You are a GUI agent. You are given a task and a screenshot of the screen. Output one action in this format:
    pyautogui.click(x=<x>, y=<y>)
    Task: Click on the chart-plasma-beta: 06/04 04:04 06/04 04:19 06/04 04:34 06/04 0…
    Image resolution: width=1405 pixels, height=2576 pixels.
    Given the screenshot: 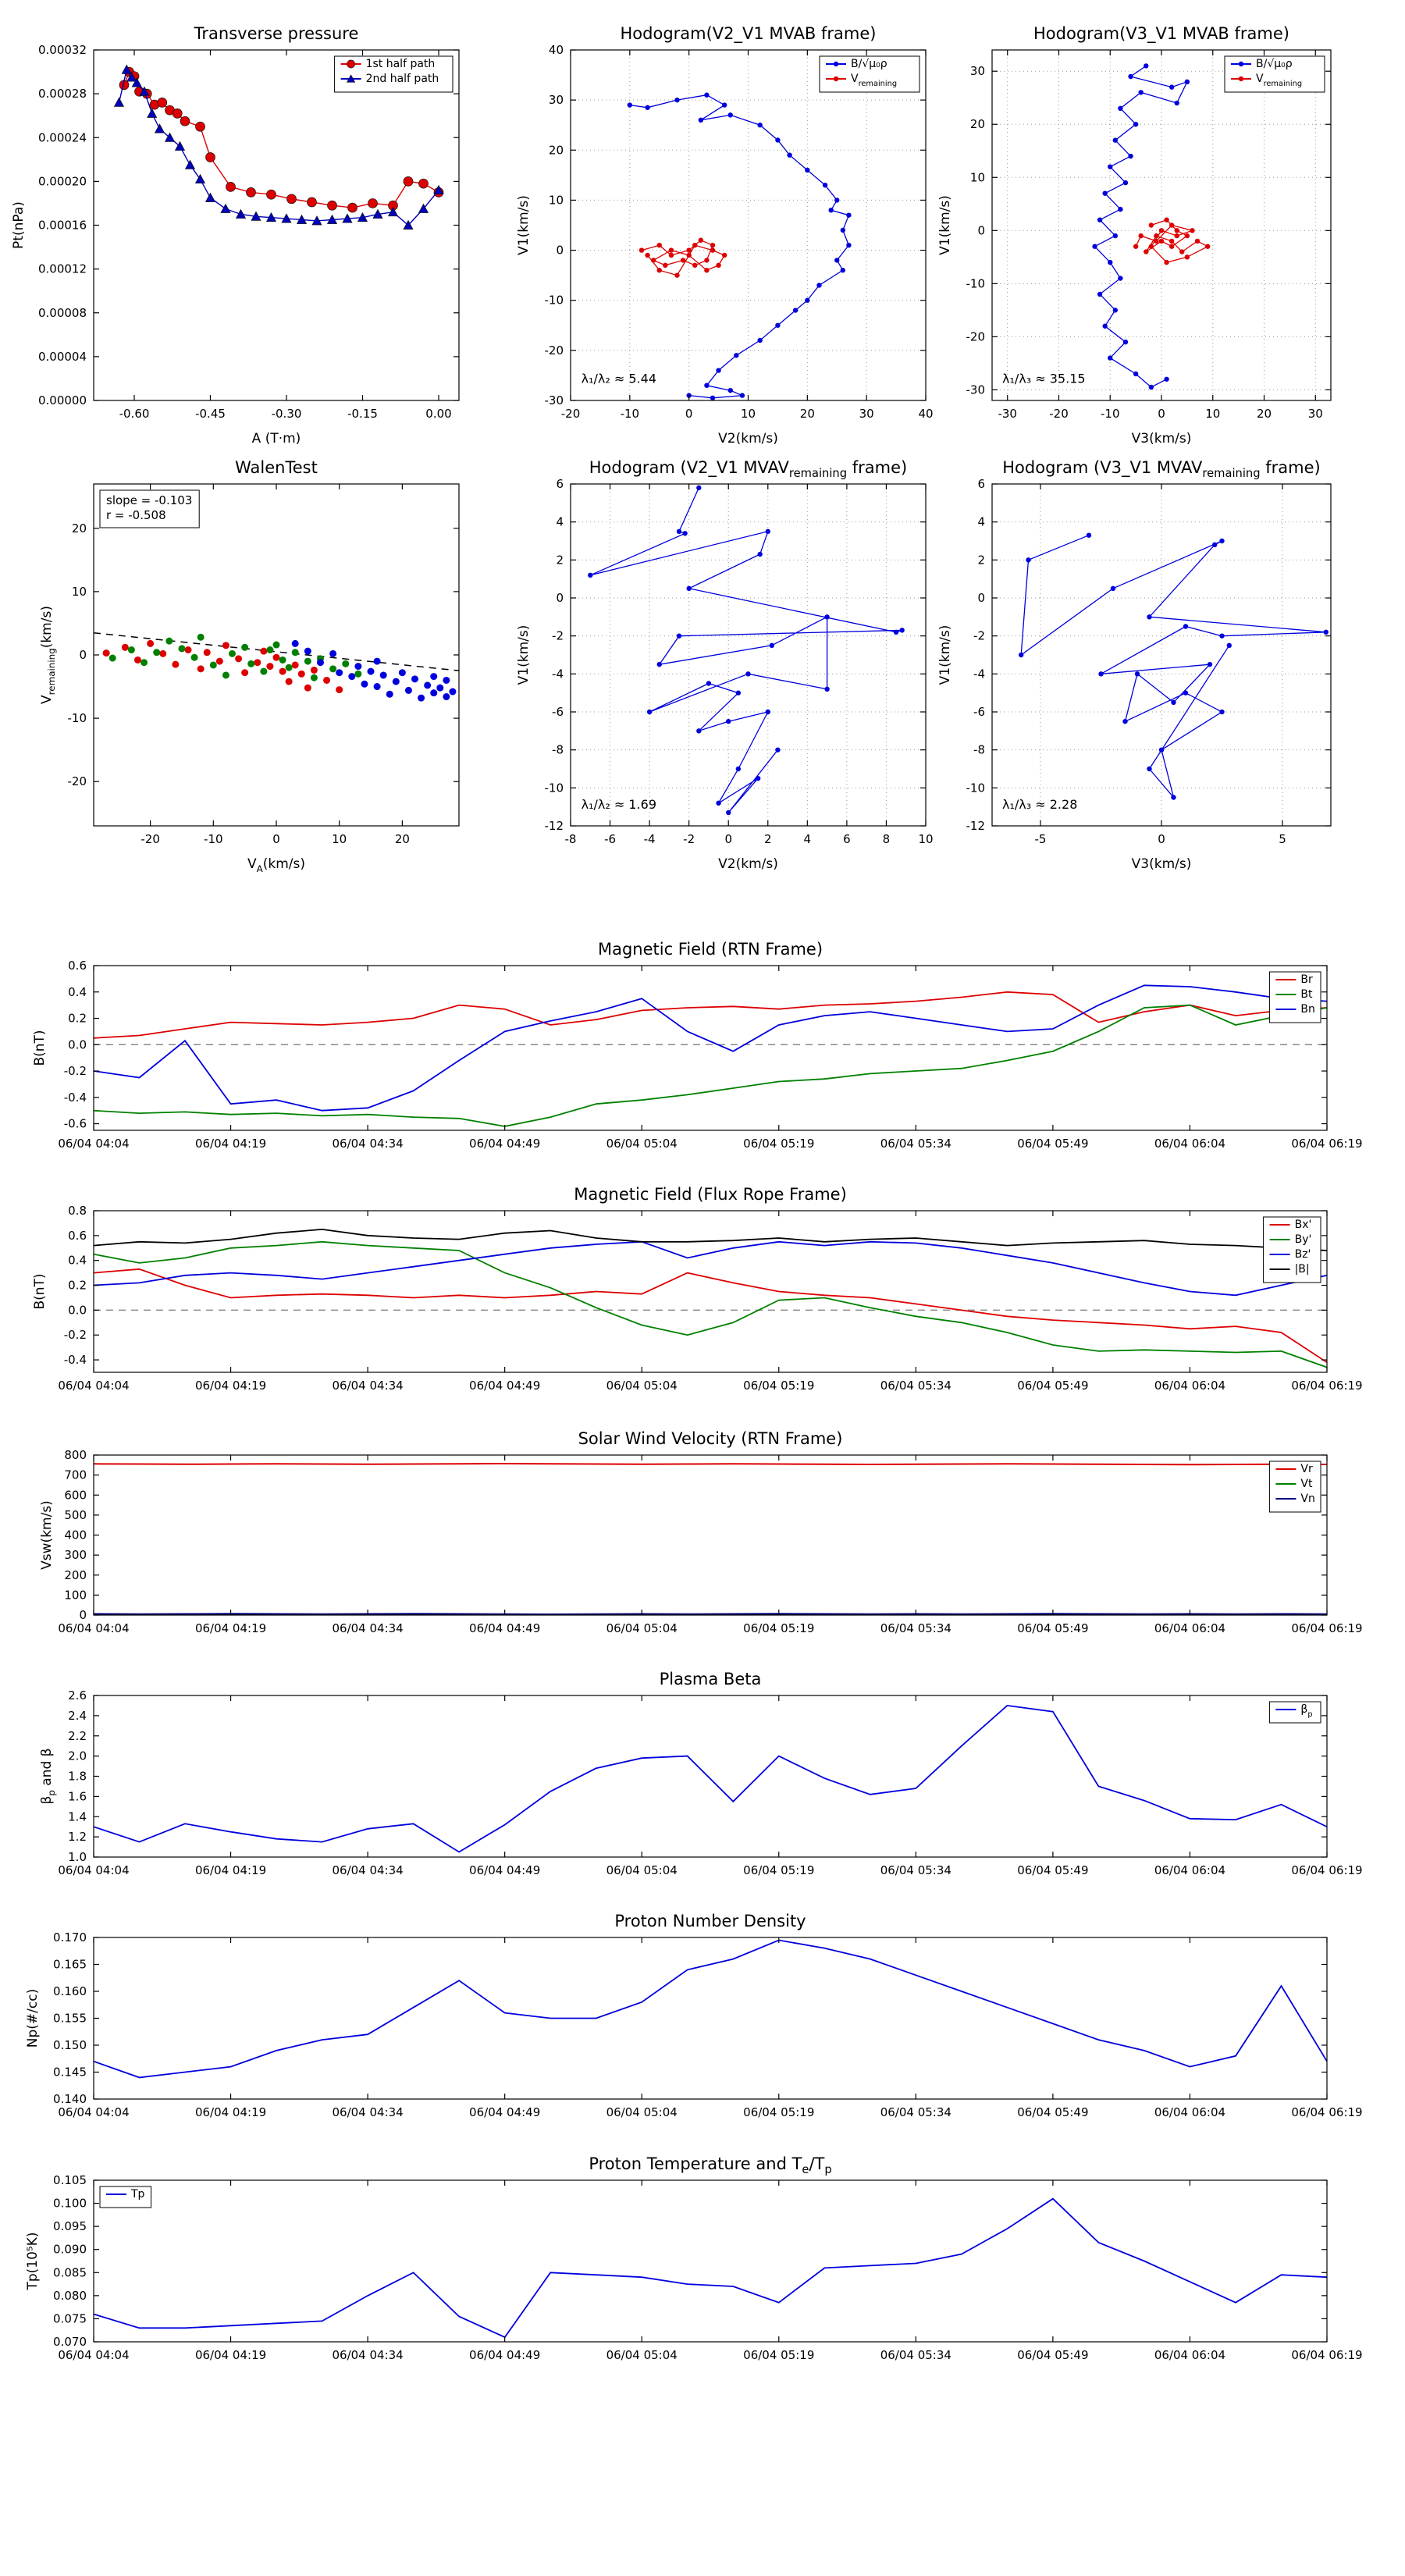 What is the action you would take?
    pyautogui.click(x=701, y=1773)
    